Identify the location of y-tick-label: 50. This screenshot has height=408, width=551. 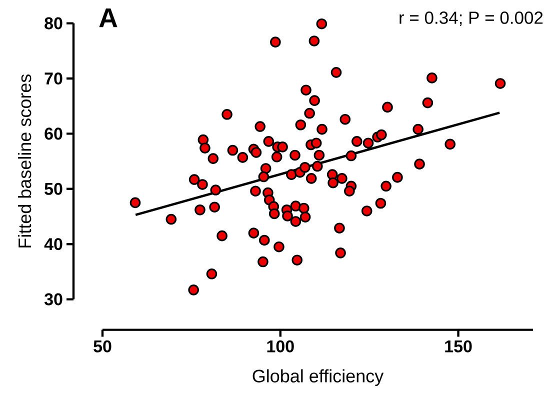
(53, 188).